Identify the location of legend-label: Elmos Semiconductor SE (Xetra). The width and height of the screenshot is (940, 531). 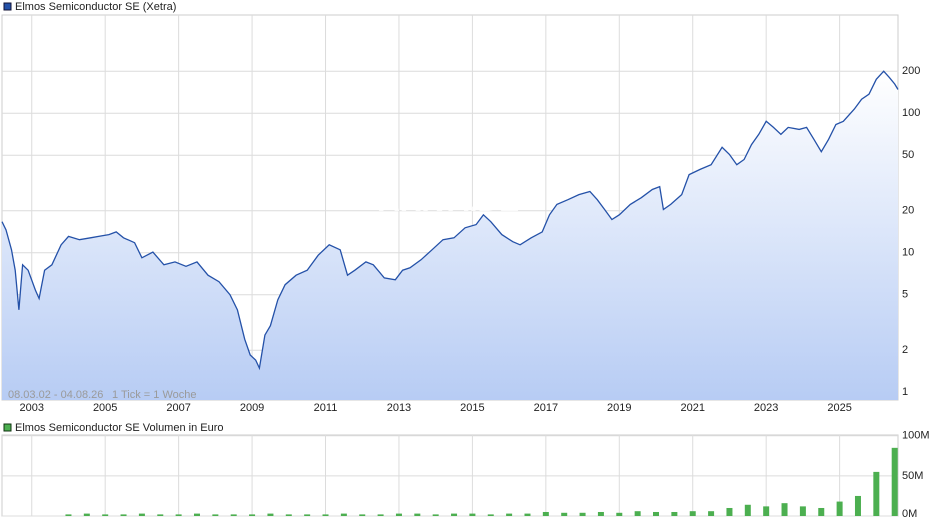
(95, 7).